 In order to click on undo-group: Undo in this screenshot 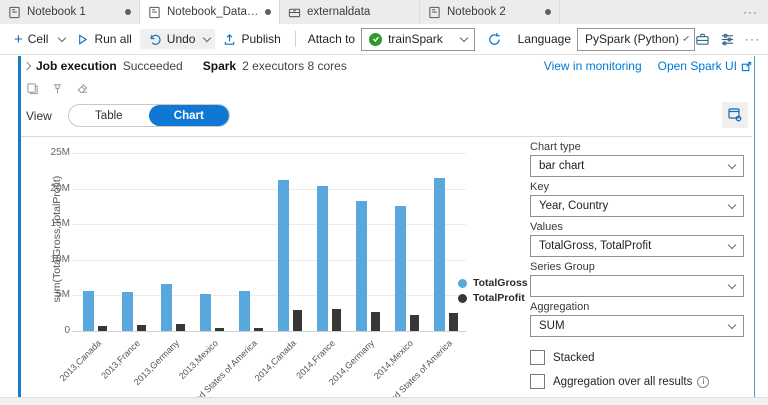, I will do `click(177, 39)`.